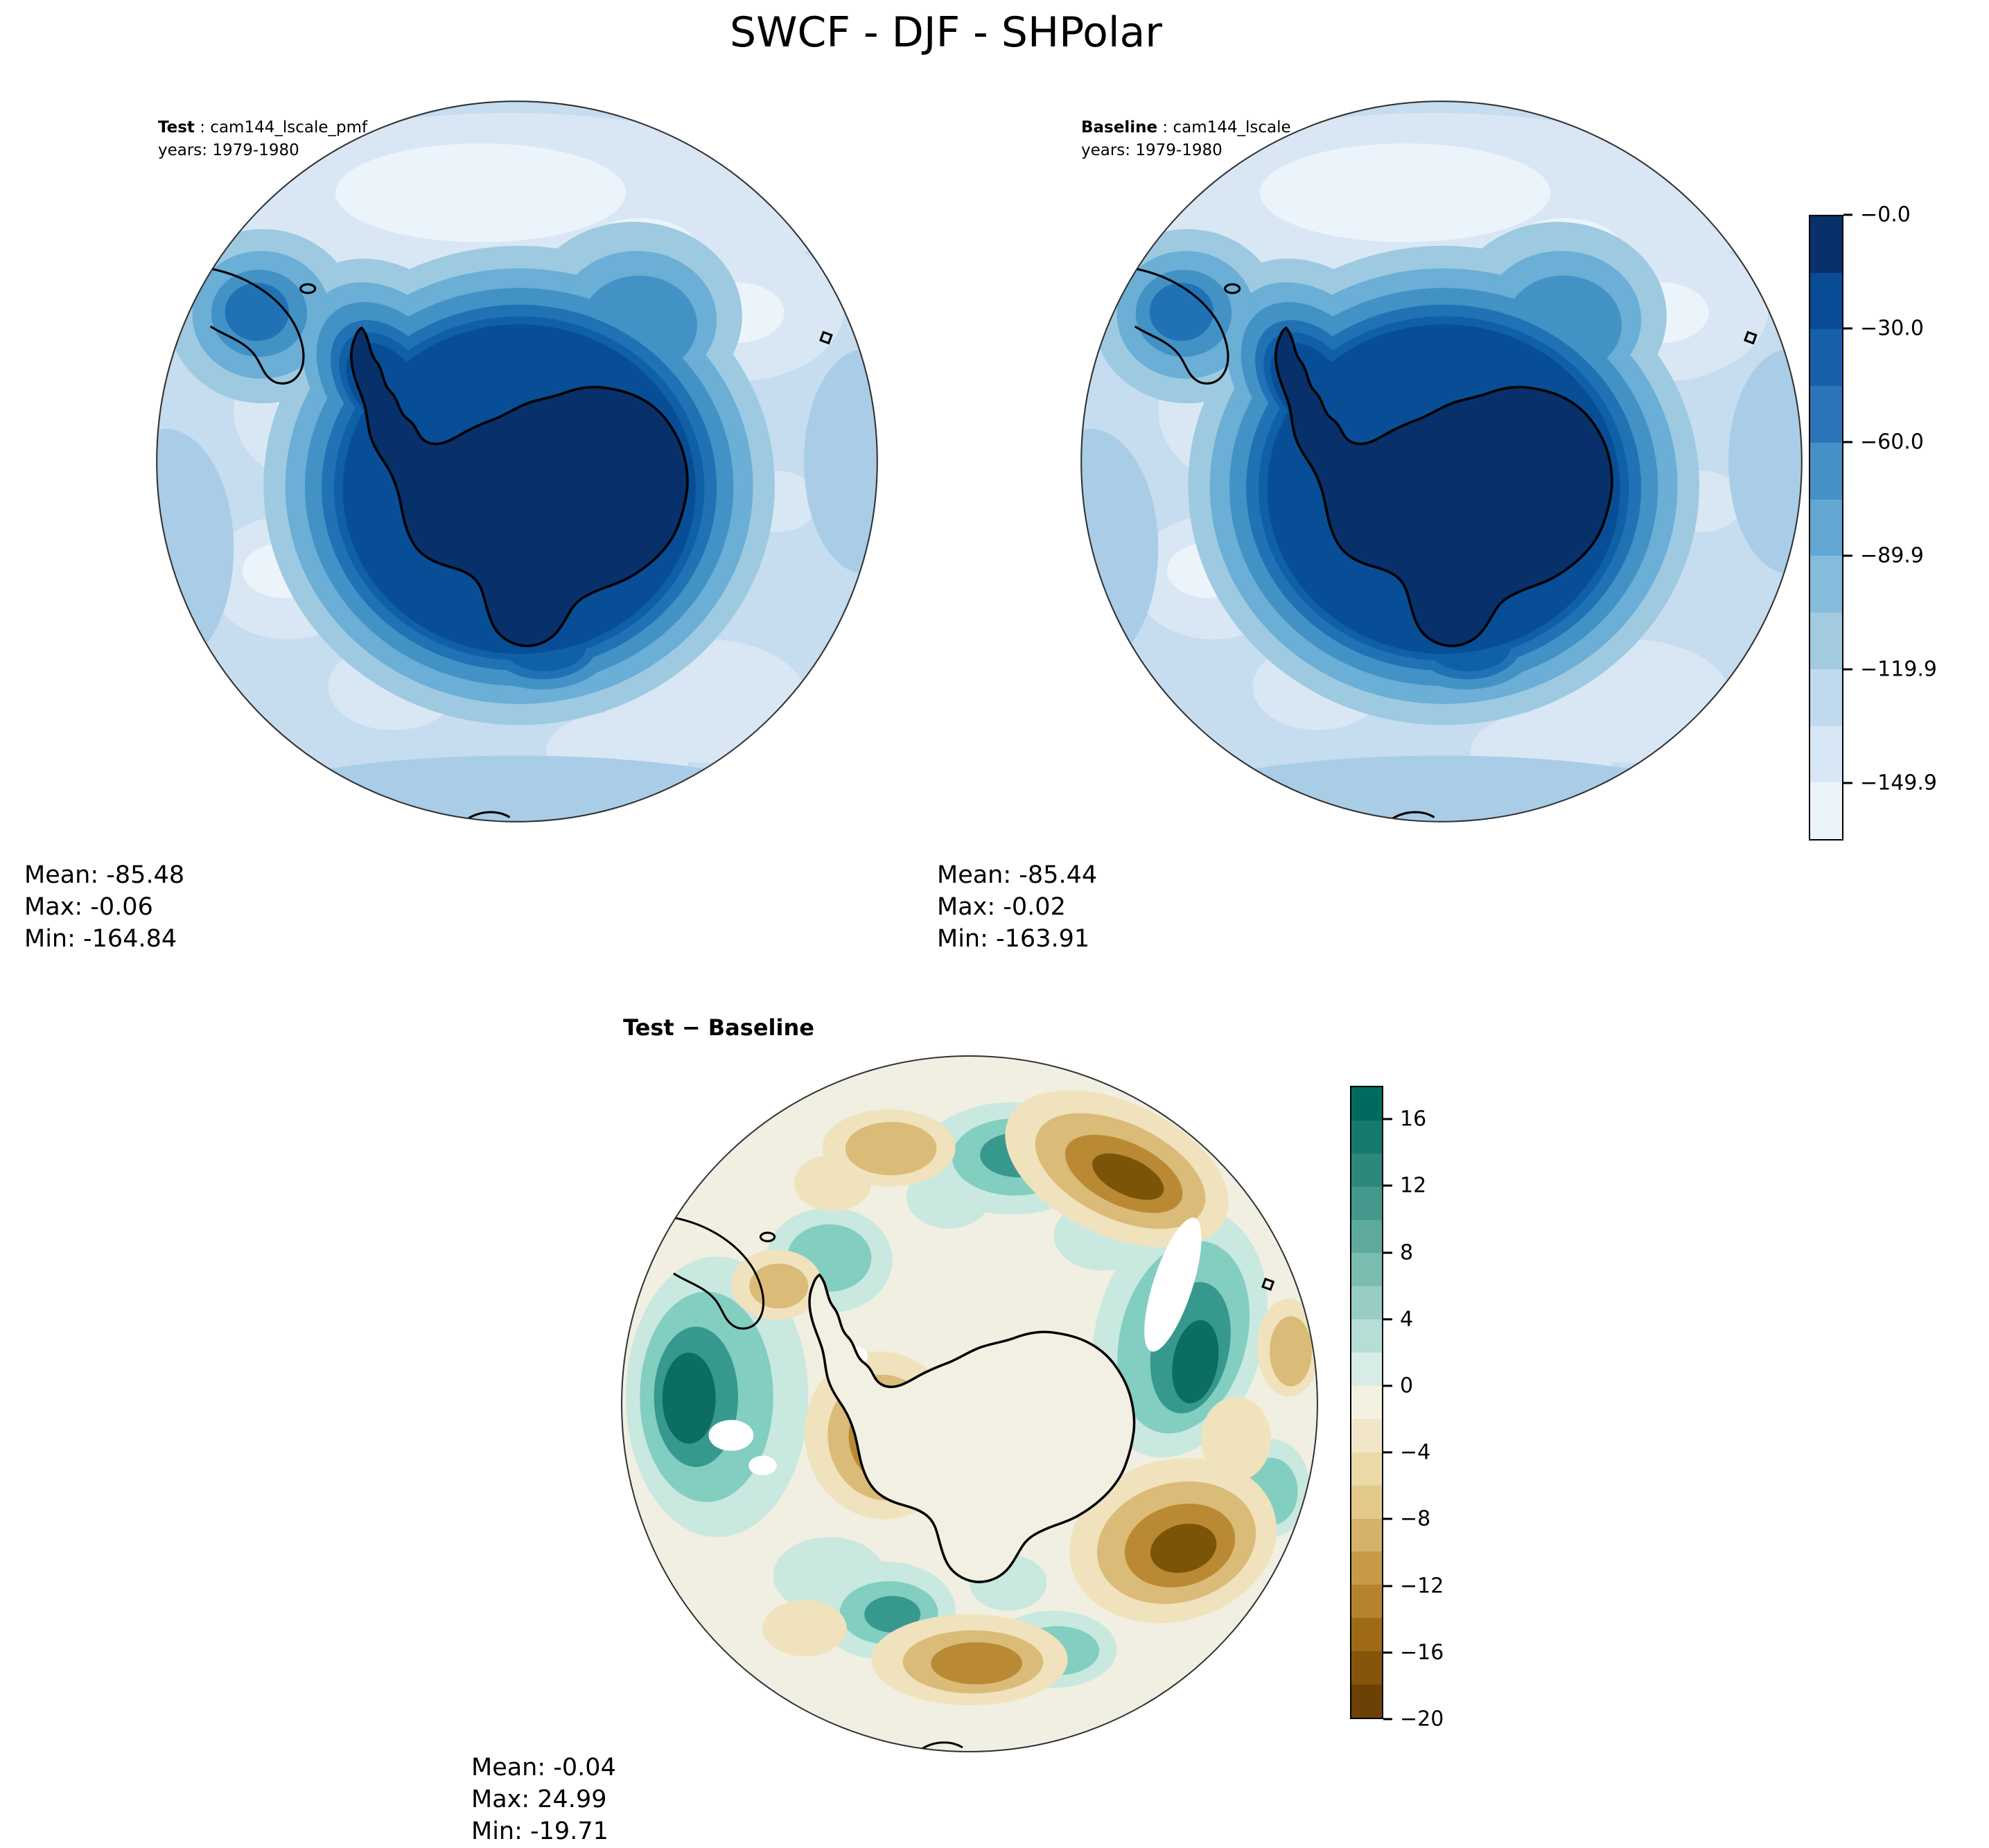  I want to click on colorbar-tick-label: −30.0, so click(1892, 328).